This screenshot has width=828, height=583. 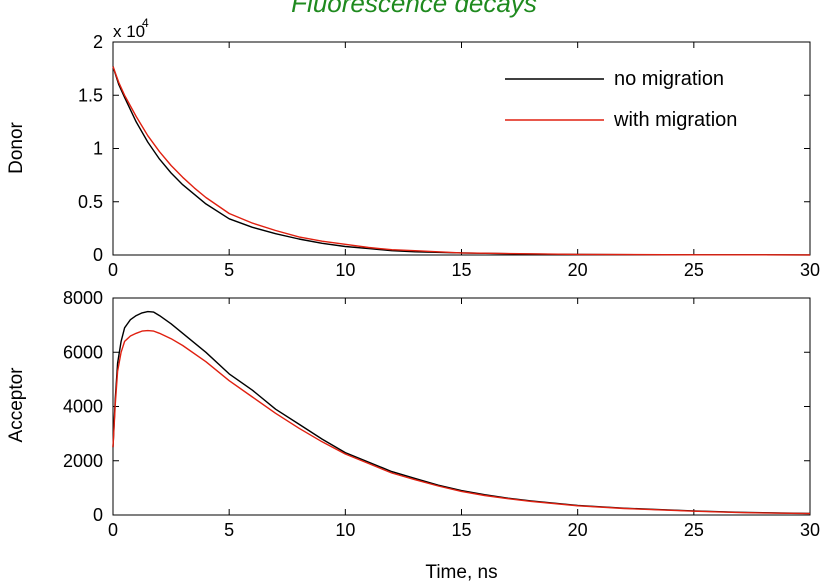 I want to click on y-tick-label: 2000, so click(x=83, y=461).